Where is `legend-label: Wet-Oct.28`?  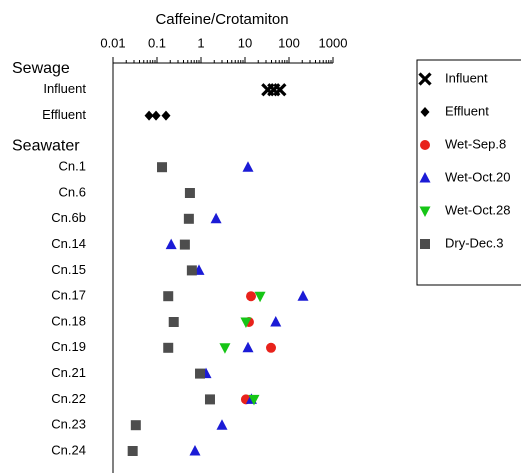 legend-label: Wet-Oct.28 is located at coordinates (478, 209).